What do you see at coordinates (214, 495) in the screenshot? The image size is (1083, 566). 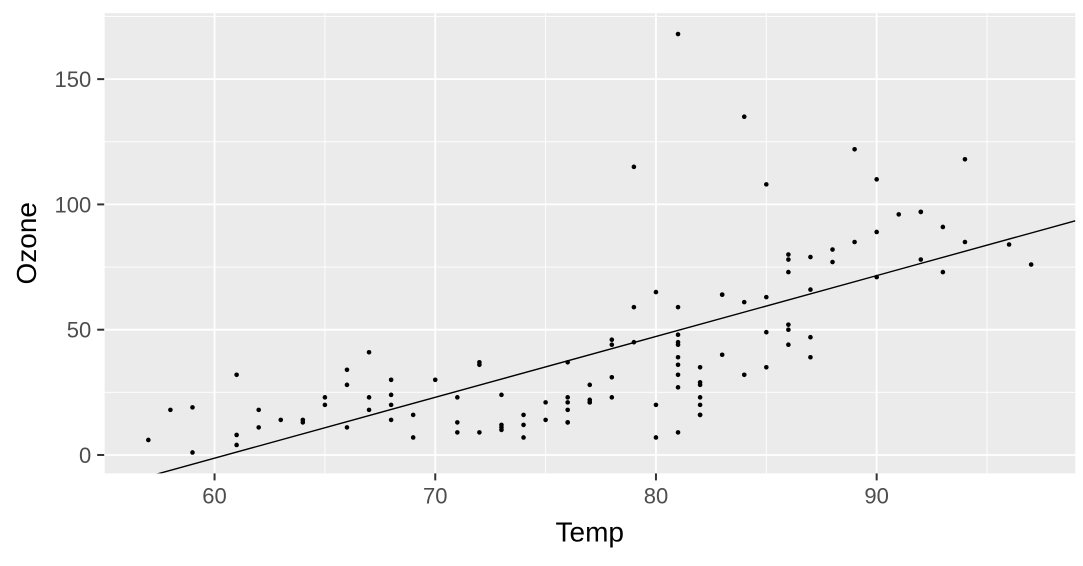 I see `x-tick-label: 60` at bounding box center [214, 495].